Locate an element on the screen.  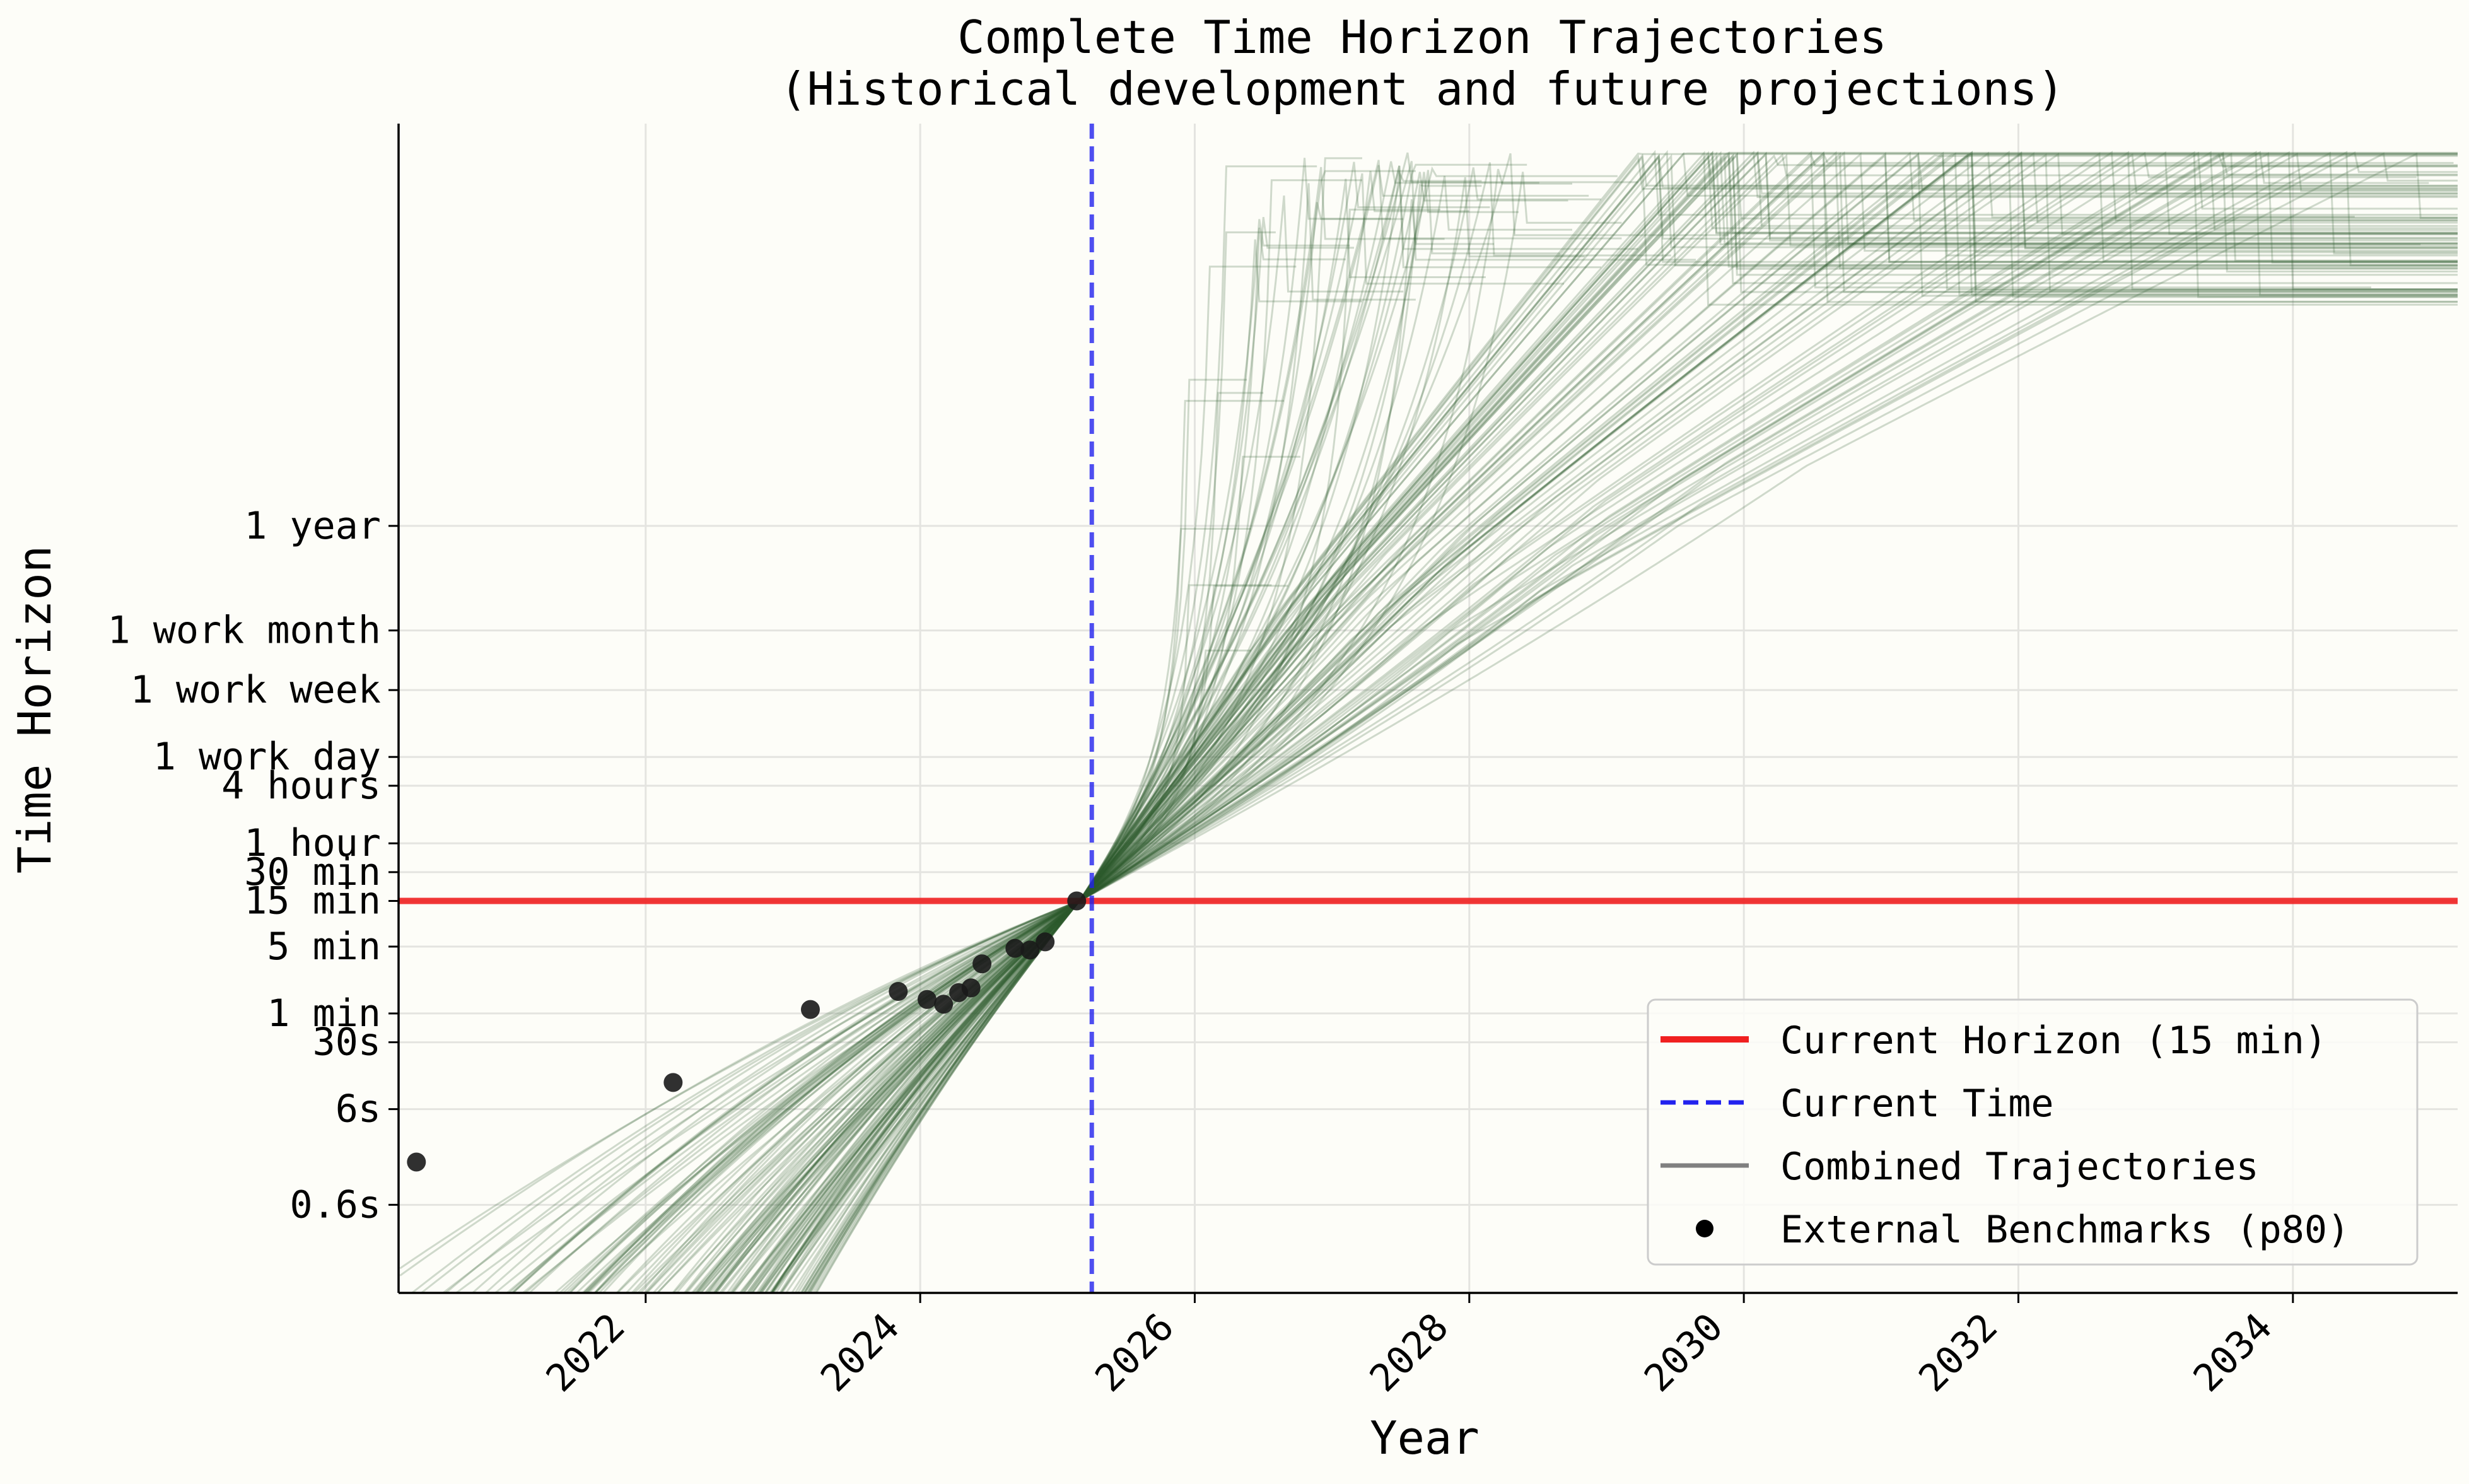
y-tick-label: 1 year is located at coordinates (312, 526).